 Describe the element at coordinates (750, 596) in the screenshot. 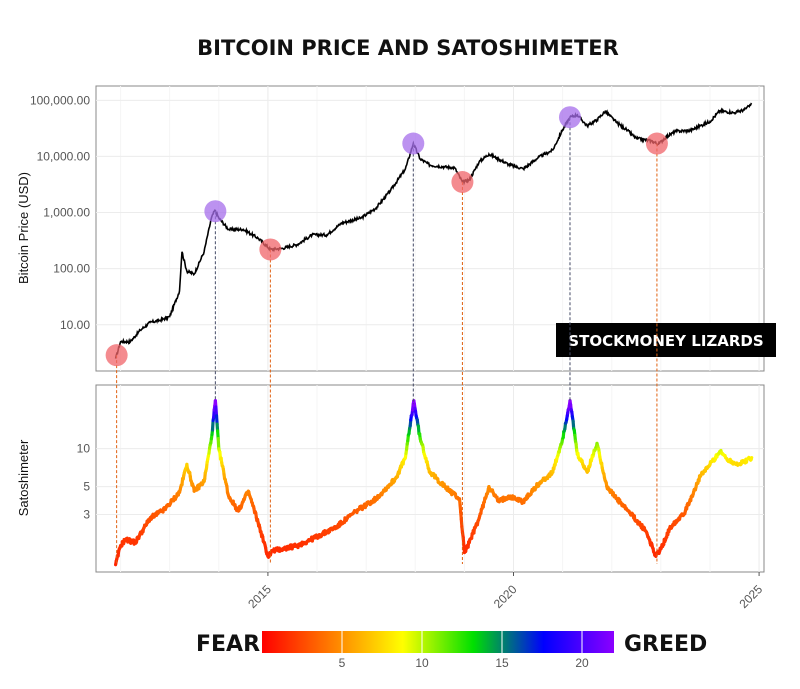

I see `x-tick-label: 2025` at that location.